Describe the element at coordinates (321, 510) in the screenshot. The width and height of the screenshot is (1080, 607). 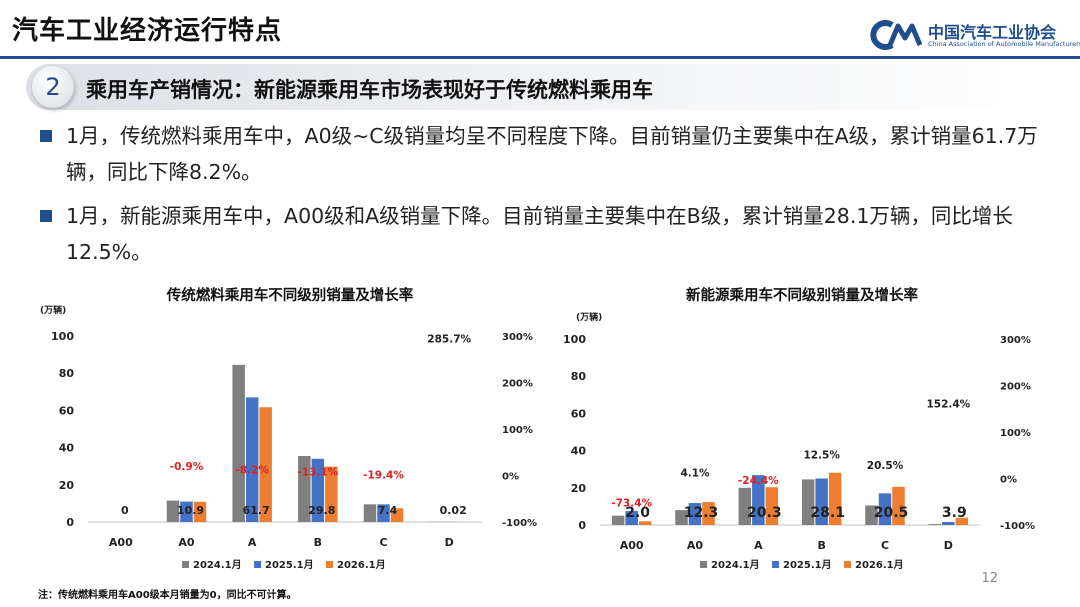
I see `data-label: 29.8` at that location.